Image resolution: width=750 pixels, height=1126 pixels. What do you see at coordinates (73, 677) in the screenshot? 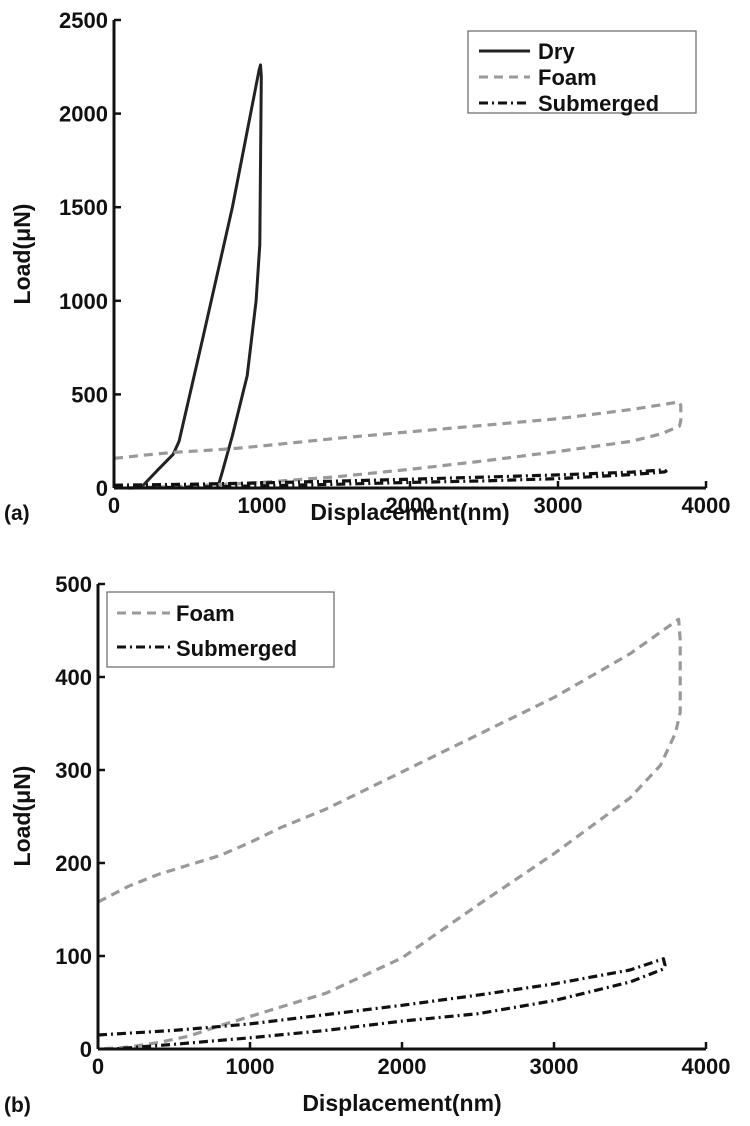
I see `y-tick-label: 400` at bounding box center [73, 677].